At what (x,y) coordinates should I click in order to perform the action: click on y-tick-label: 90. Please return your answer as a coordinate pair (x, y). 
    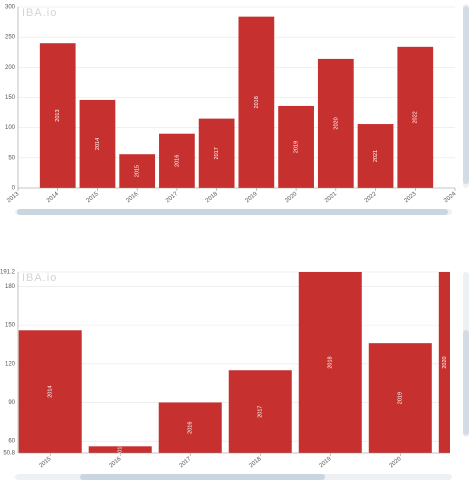
    Looking at the image, I should click on (11, 403).